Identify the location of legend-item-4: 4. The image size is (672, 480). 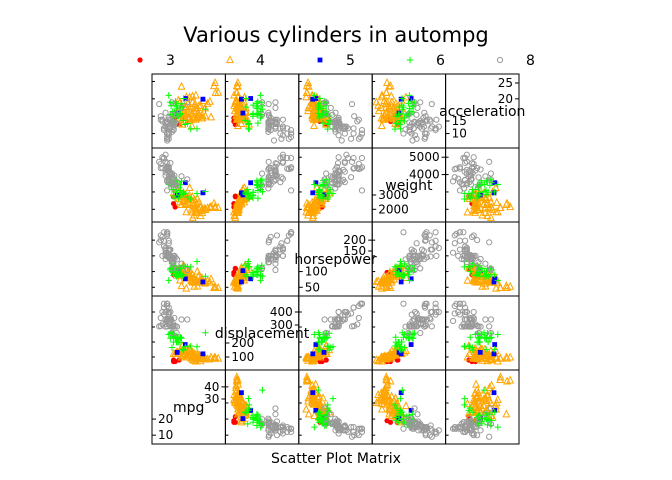
(245, 61).